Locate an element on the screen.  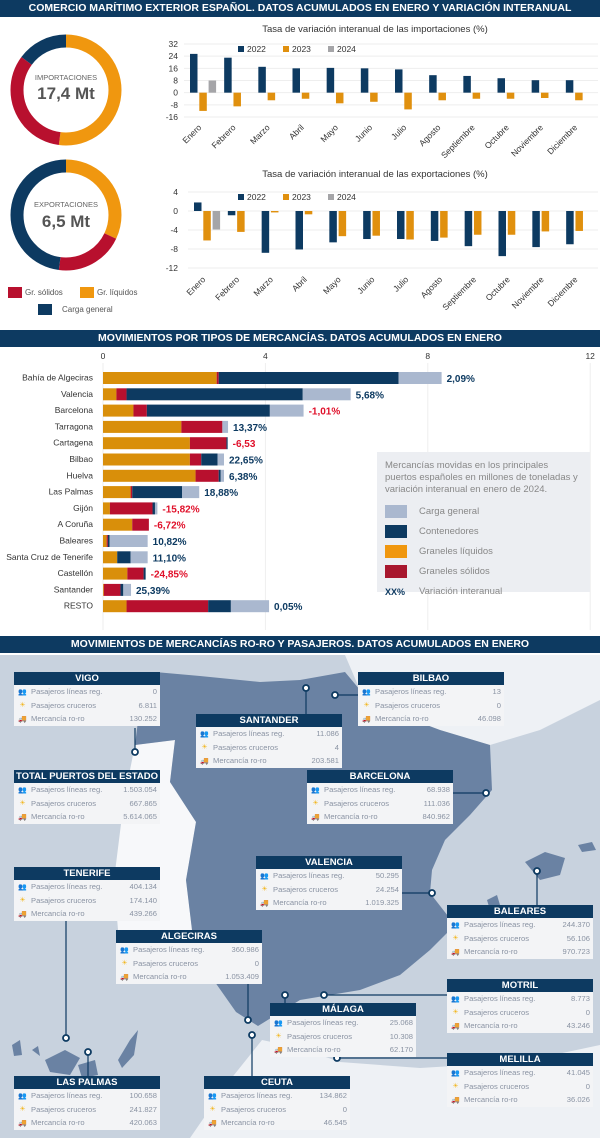
bar-2023-Julio is located at coordinates (408, 101).